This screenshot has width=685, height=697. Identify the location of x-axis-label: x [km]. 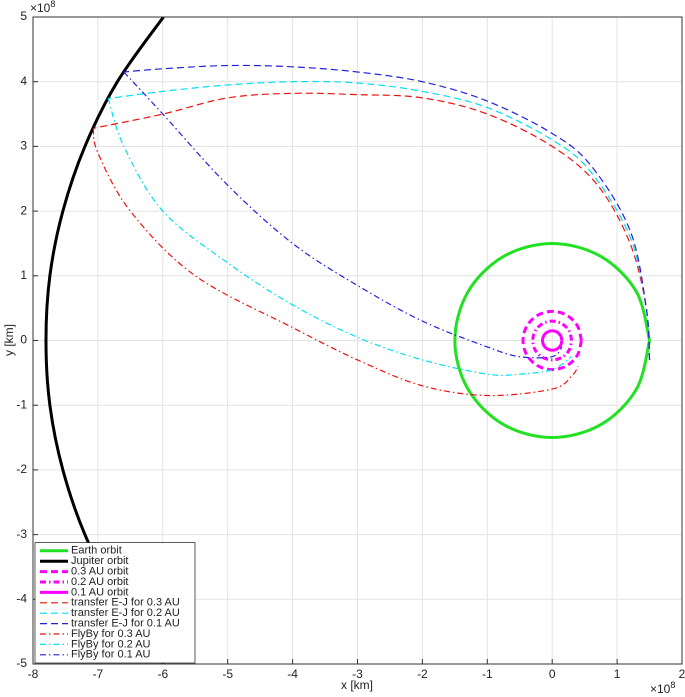
(357, 685).